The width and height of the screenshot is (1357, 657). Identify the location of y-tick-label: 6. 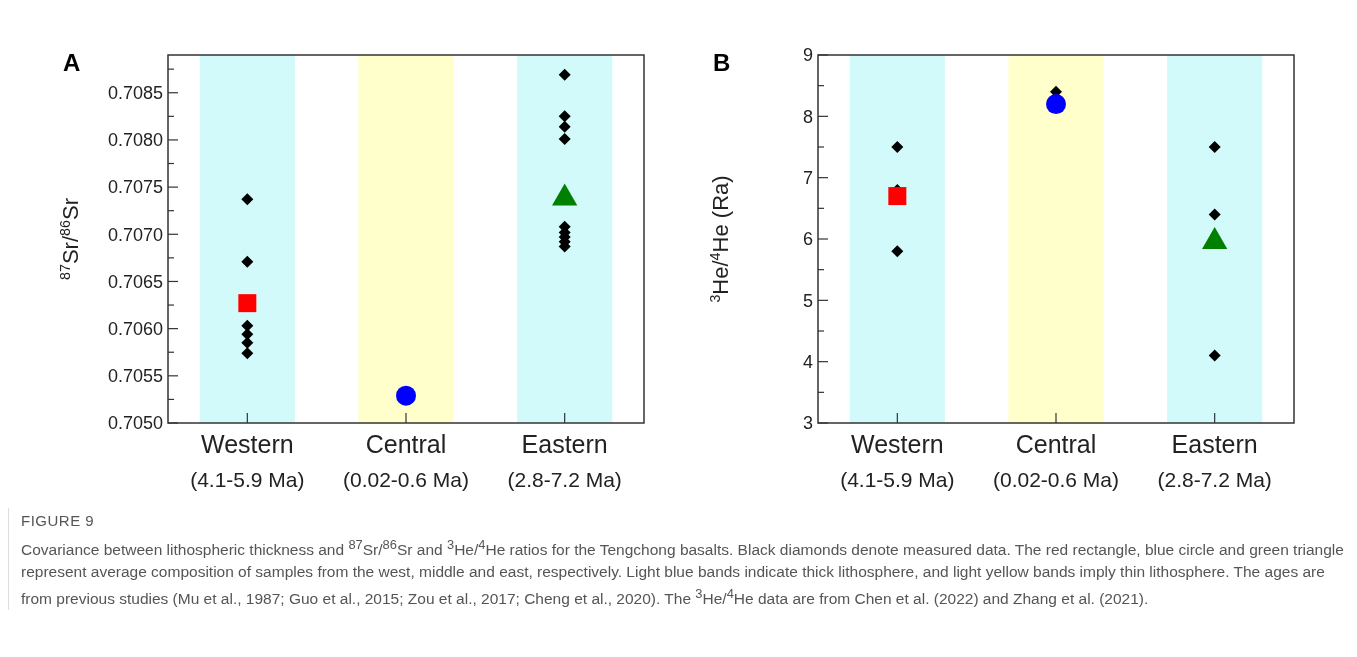
(807, 239).